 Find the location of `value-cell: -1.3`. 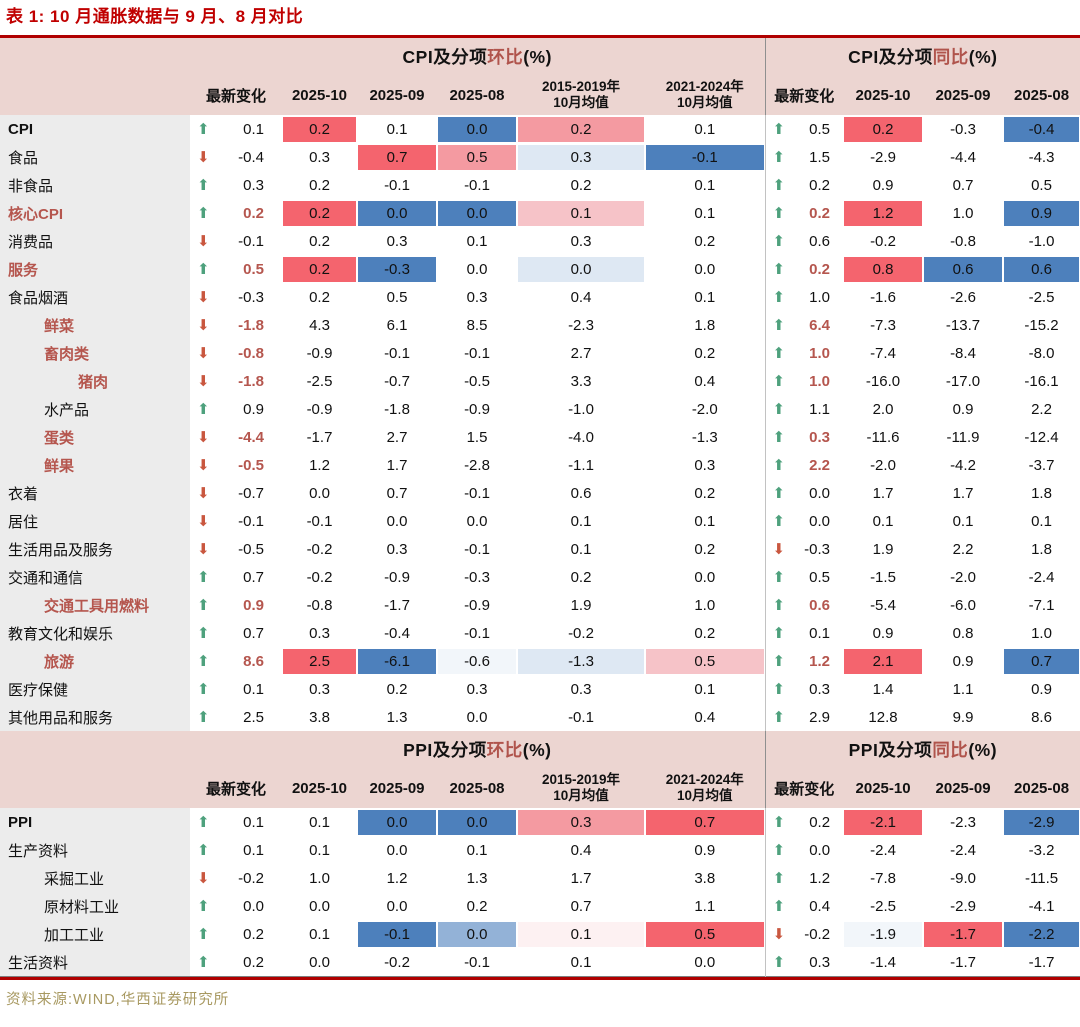

value-cell: -1.3 is located at coordinates (705, 437).